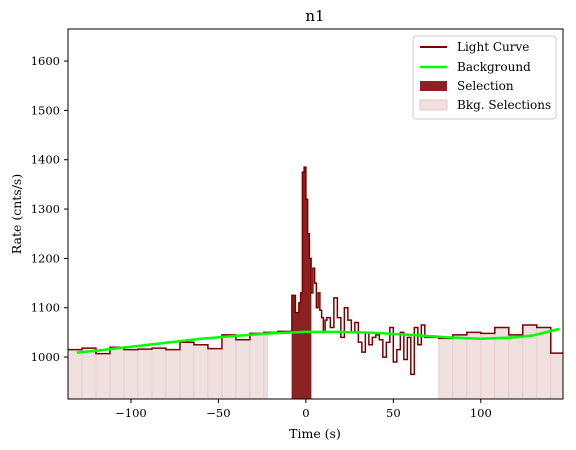 The width and height of the screenshot is (576, 450). What do you see at coordinates (218, 413) in the screenshot?
I see `x-tick-label: −50` at bounding box center [218, 413].